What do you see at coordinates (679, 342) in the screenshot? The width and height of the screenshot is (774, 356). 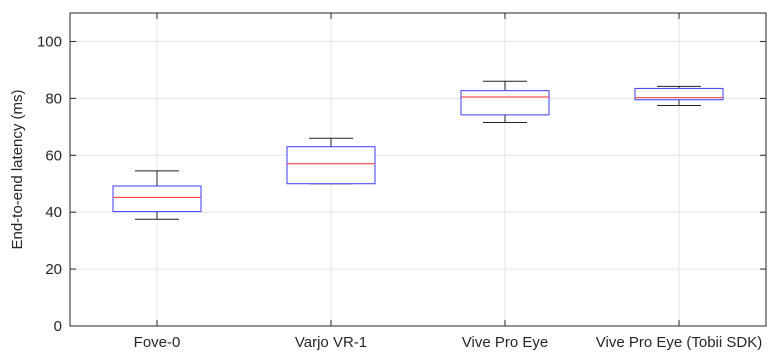 I see `x-tick-label: Vive Pro Eye (Tobii SDK)` at bounding box center [679, 342].